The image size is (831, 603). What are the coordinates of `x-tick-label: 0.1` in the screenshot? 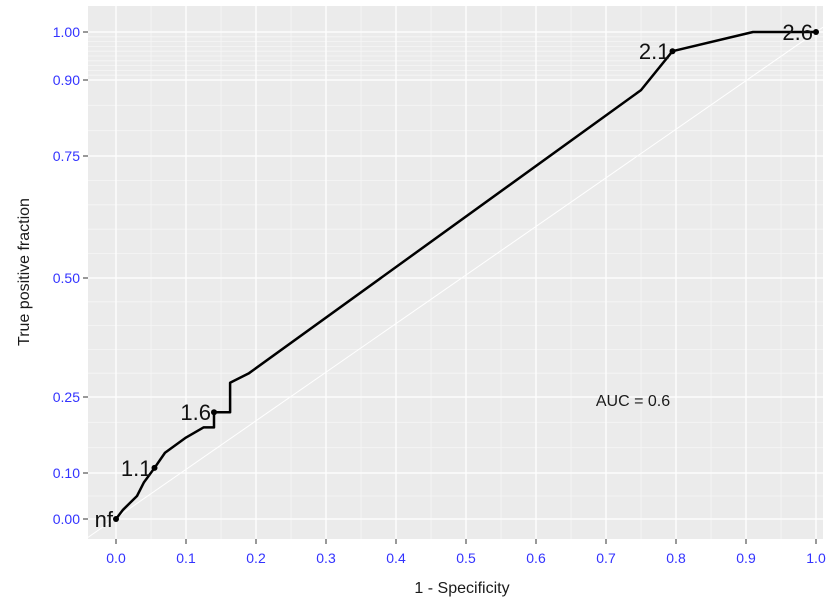 It's located at (186, 558).